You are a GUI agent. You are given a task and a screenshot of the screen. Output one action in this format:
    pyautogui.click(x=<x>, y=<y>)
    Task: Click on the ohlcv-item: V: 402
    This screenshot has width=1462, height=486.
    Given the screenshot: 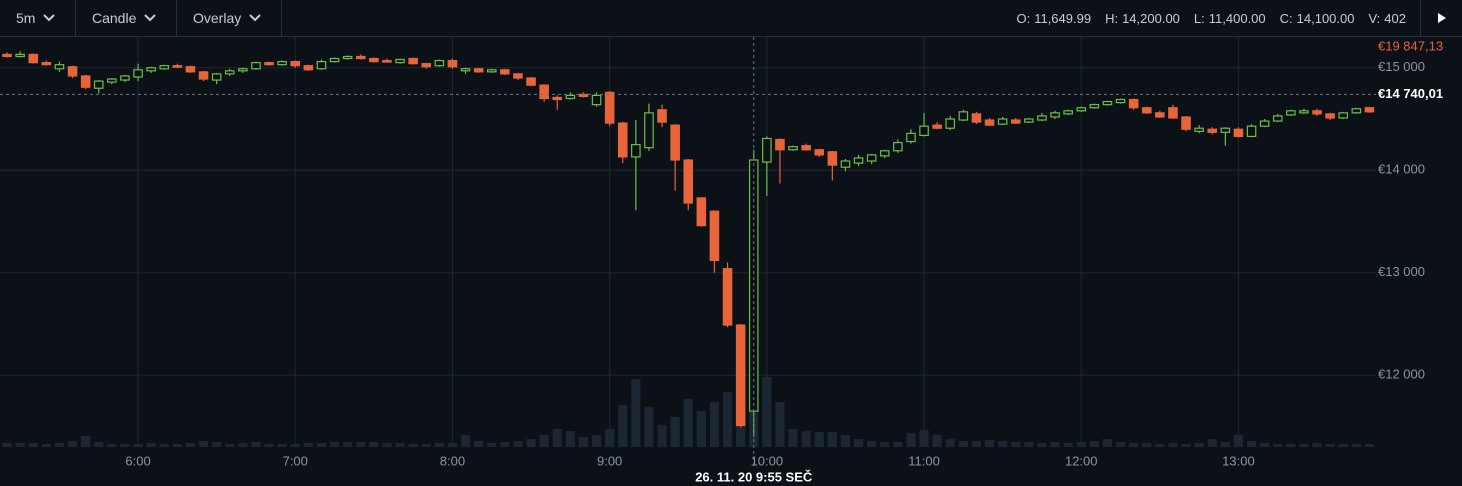 What is the action you would take?
    pyautogui.click(x=1387, y=18)
    